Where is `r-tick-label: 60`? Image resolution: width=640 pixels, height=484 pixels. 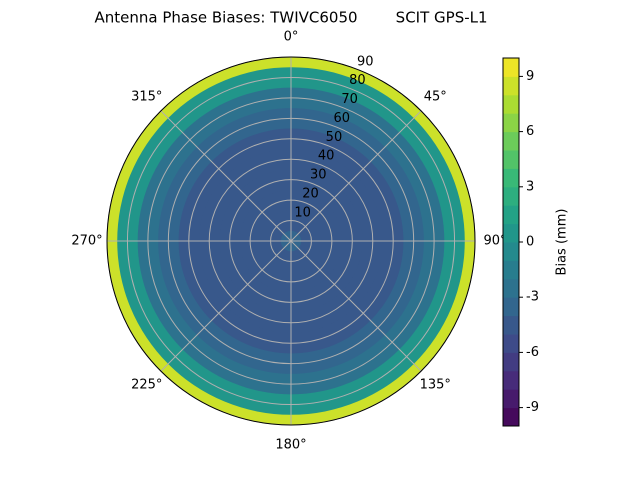
r-tick-label: 60 is located at coordinates (341, 118).